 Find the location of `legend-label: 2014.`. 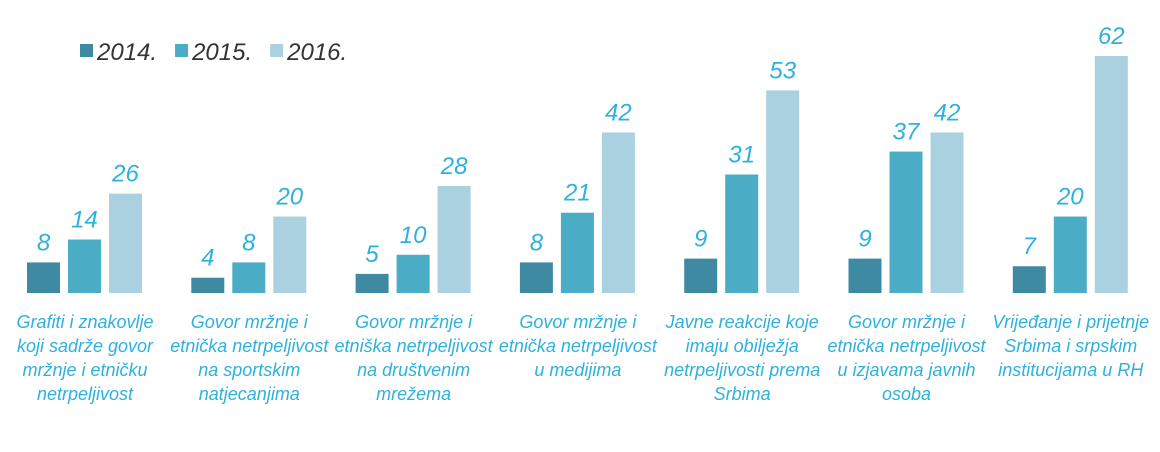

legend-label: 2014. is located at coordinates (126, 52).